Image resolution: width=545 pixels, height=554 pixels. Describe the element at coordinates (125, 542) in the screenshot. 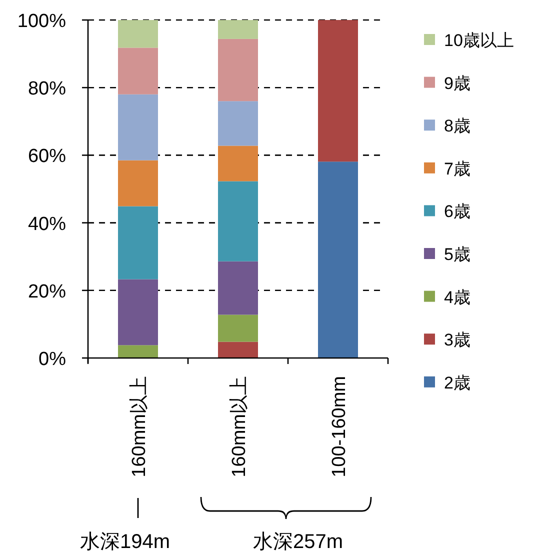

I see `text: 水深194m` at that location.